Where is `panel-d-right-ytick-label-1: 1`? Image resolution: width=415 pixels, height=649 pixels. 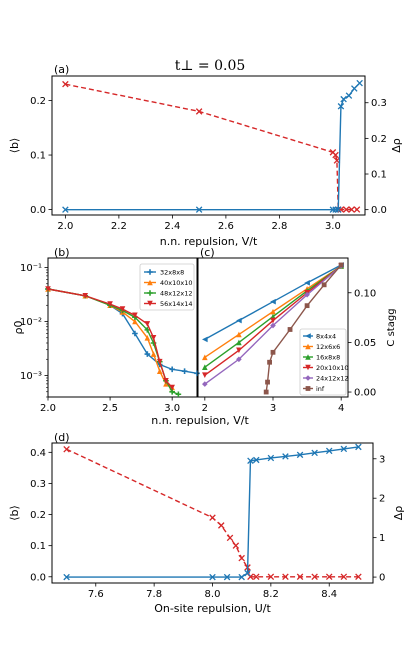 panel-d-right-ytick-label-1: 1 is located at coordinates (382, 538).